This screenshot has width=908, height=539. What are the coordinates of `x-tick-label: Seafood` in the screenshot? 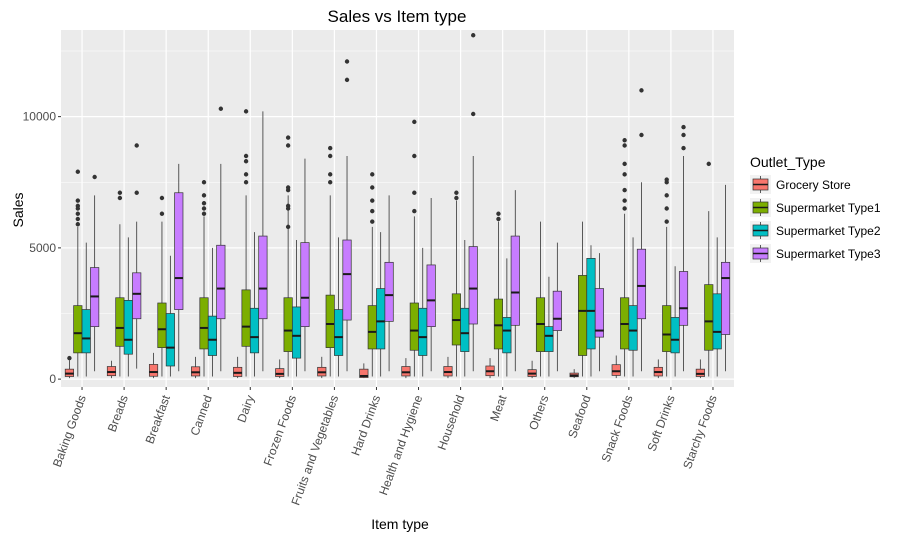 It's located at (579, 416).